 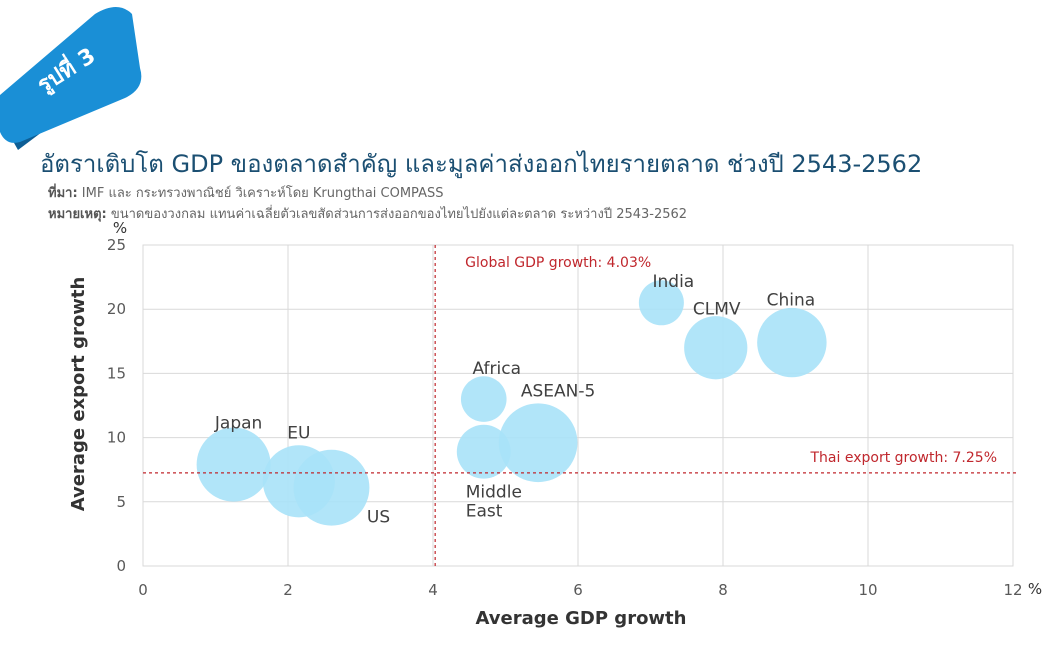 I want to click on bubble-label-asean-5: ASEAN-5, so click(x=558, y=392).